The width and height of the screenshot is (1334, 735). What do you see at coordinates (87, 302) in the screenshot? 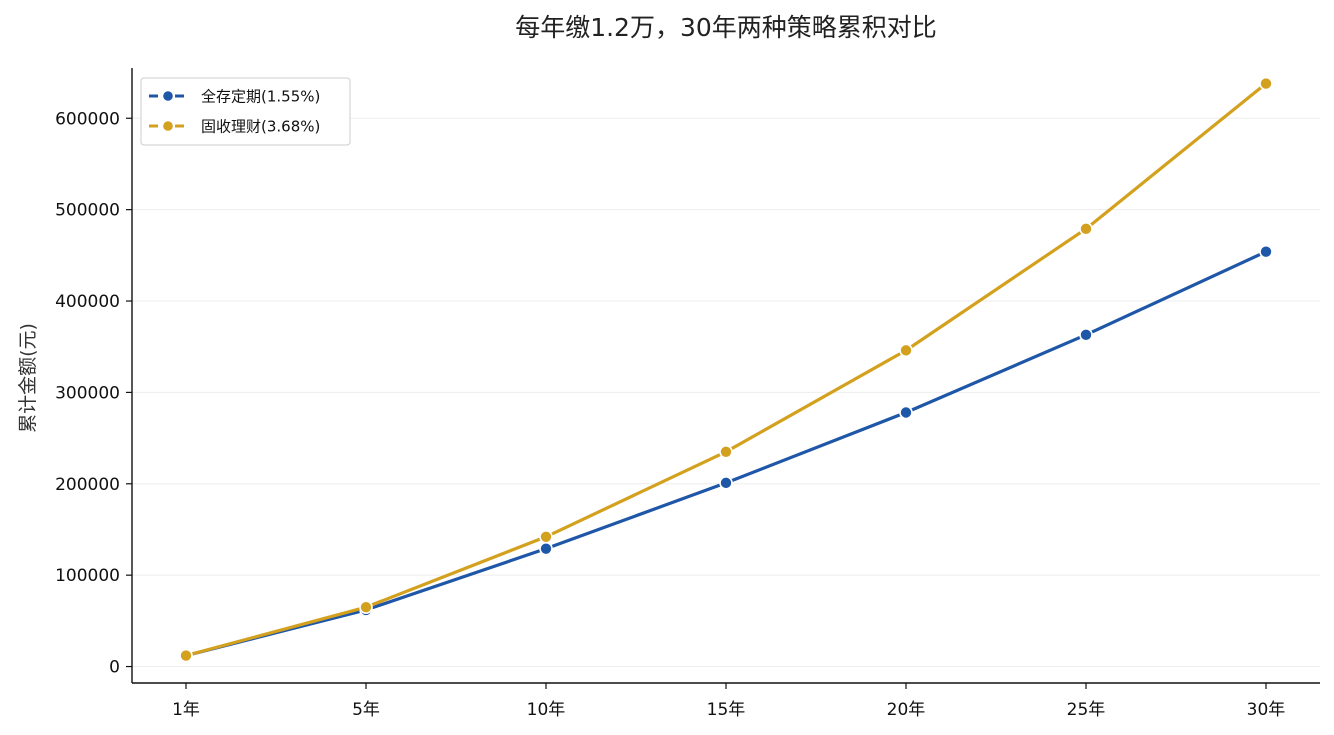
I see `y-tick-label: 400000` at bounding box center [87, 302].